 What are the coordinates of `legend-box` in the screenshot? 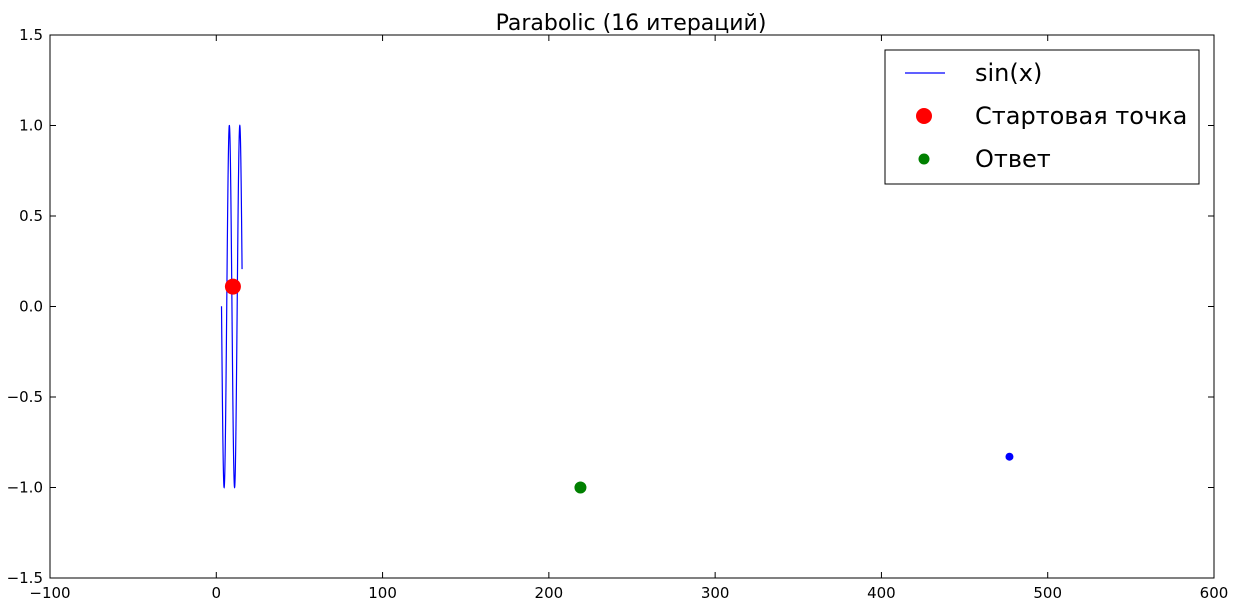 It's located at (1042, 117).